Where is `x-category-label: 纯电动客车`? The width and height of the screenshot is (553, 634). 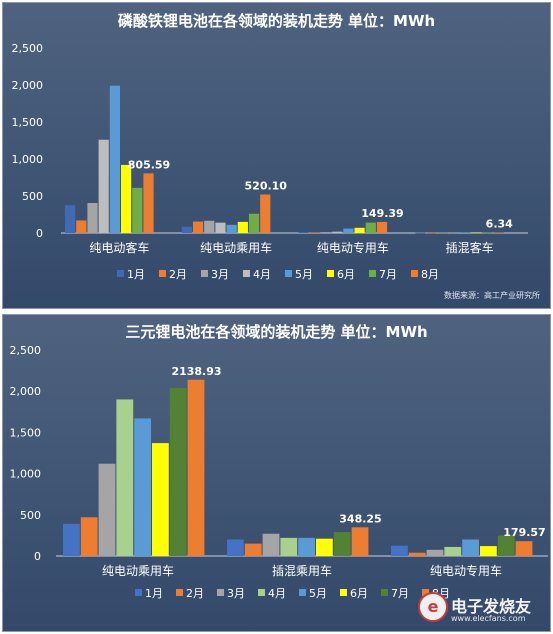
x-category-label: 纯电动客车 is located at coordinates (119, 247).